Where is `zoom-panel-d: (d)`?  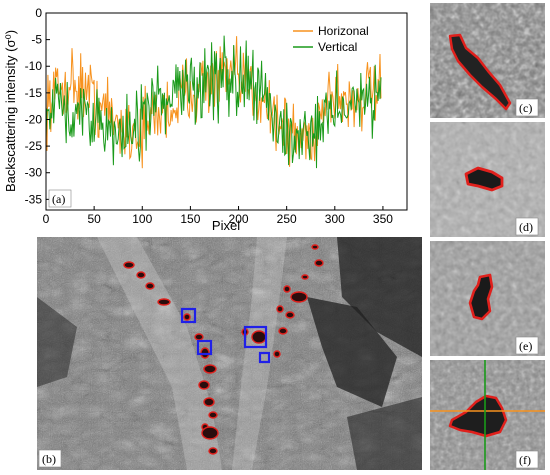
zoom-panel-d: (d) is located at coordinates (487, 179).